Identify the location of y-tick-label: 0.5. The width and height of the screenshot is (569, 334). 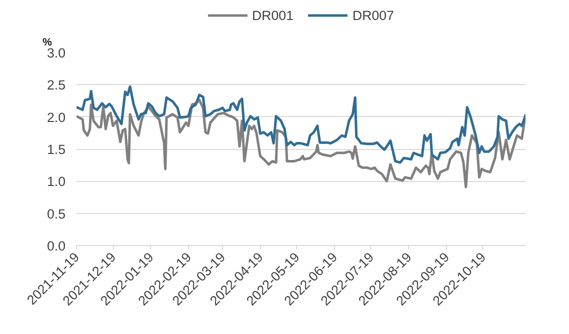
(56, 214).